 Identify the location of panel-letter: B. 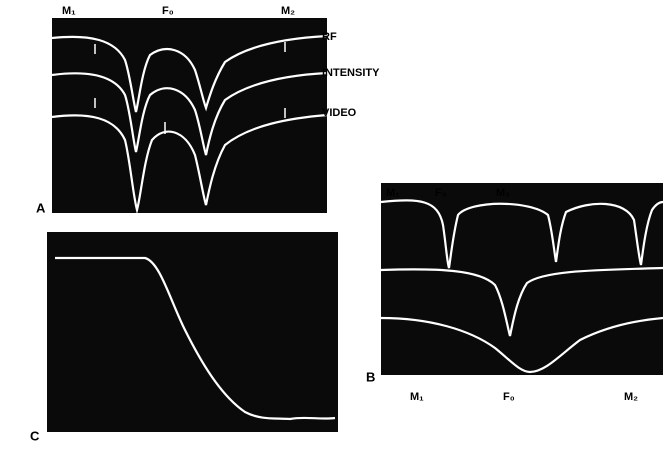
(370, 376).